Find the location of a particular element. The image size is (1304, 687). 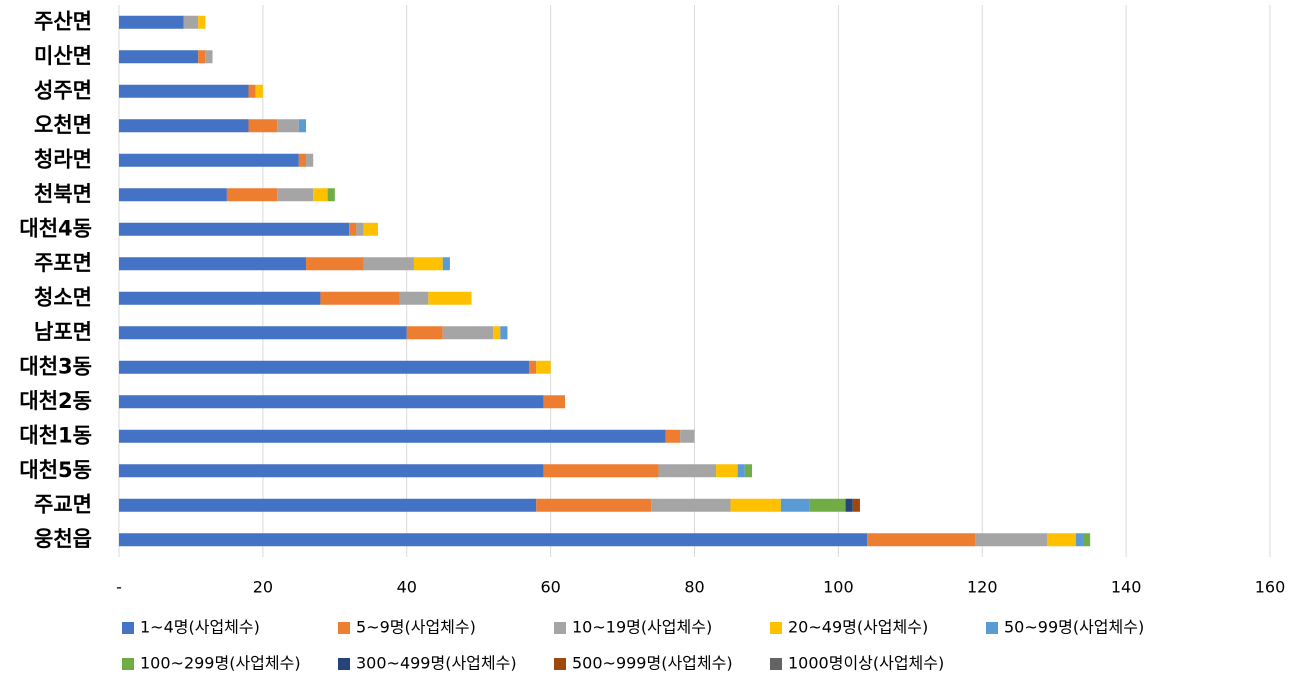

category-label: 남포면 is located at coordinates (63, 332).